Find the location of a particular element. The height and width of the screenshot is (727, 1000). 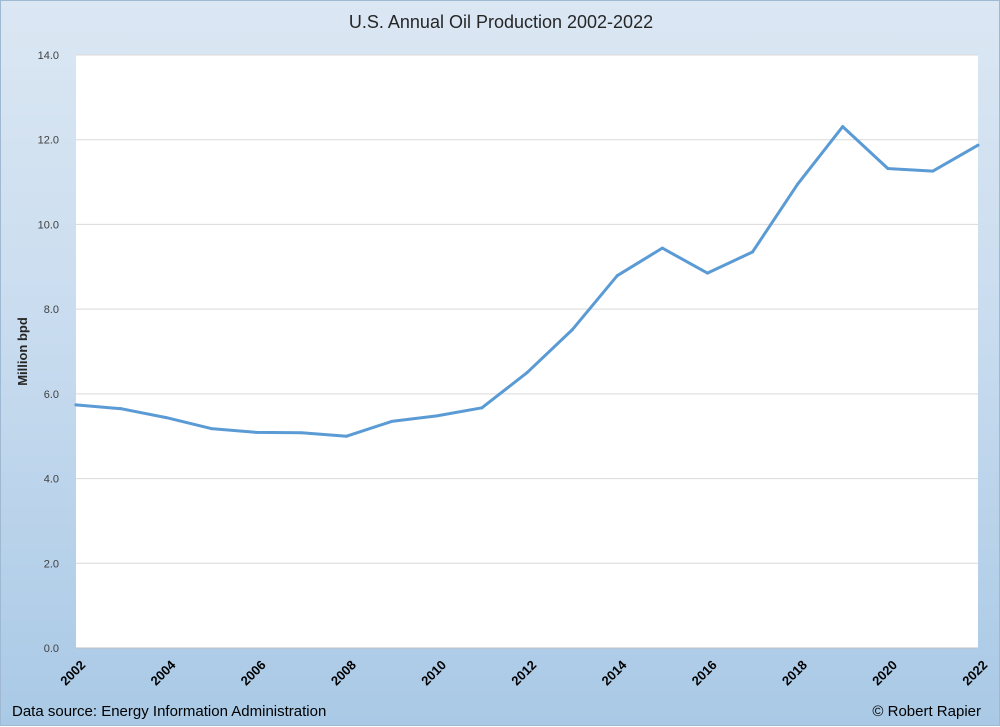

y-tick-label: 6.0 is located at coordinates (51, 395).